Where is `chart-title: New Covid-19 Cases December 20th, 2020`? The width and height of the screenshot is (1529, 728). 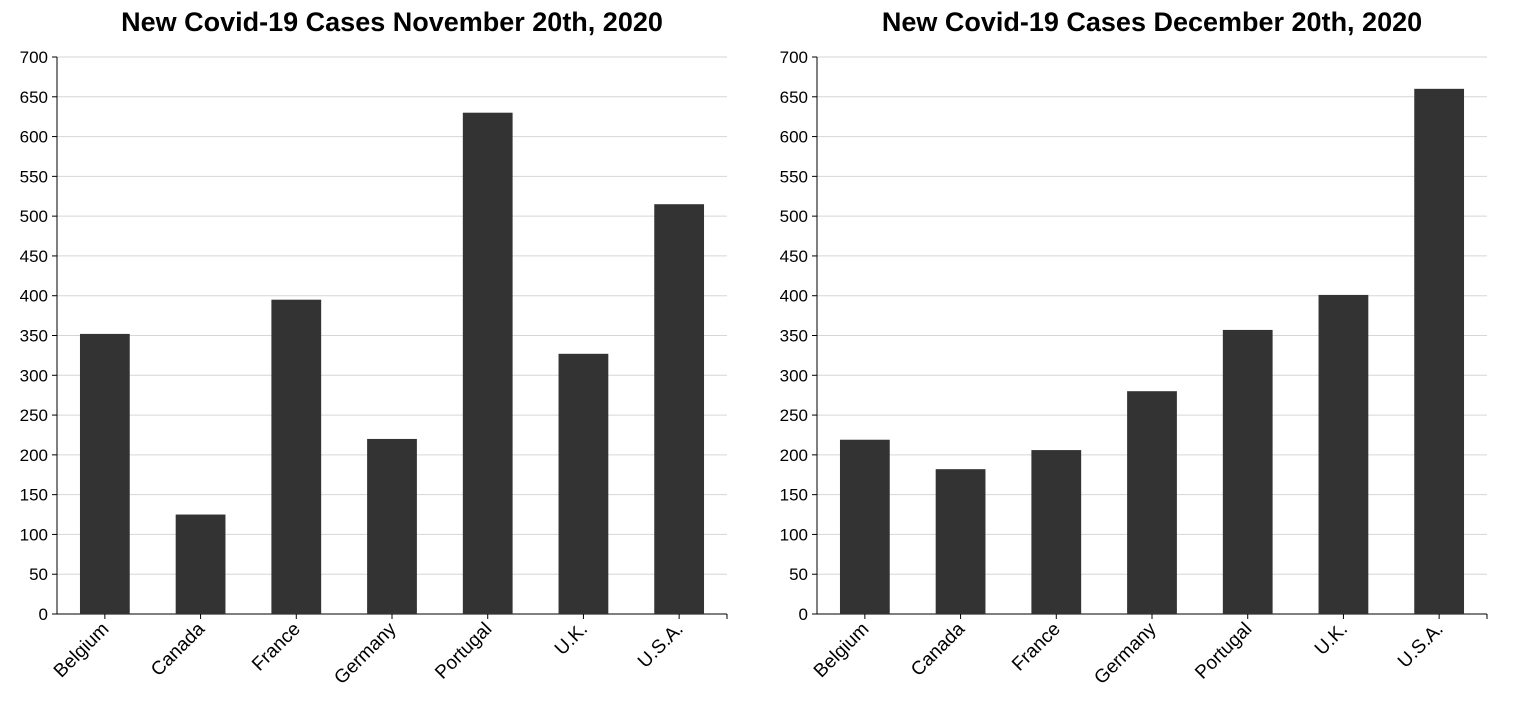
chart-title: New Covid-19 Cases December 20th, 2020 is located at coordinates (1152, 22).